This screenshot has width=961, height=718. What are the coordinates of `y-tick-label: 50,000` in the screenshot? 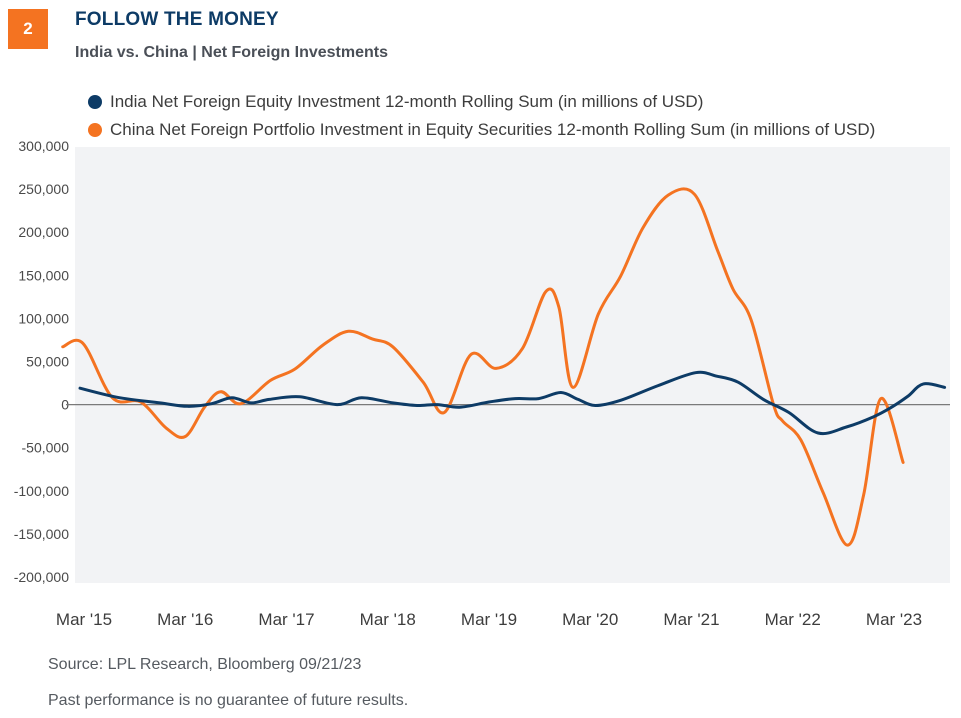 It's located at (47, 362).